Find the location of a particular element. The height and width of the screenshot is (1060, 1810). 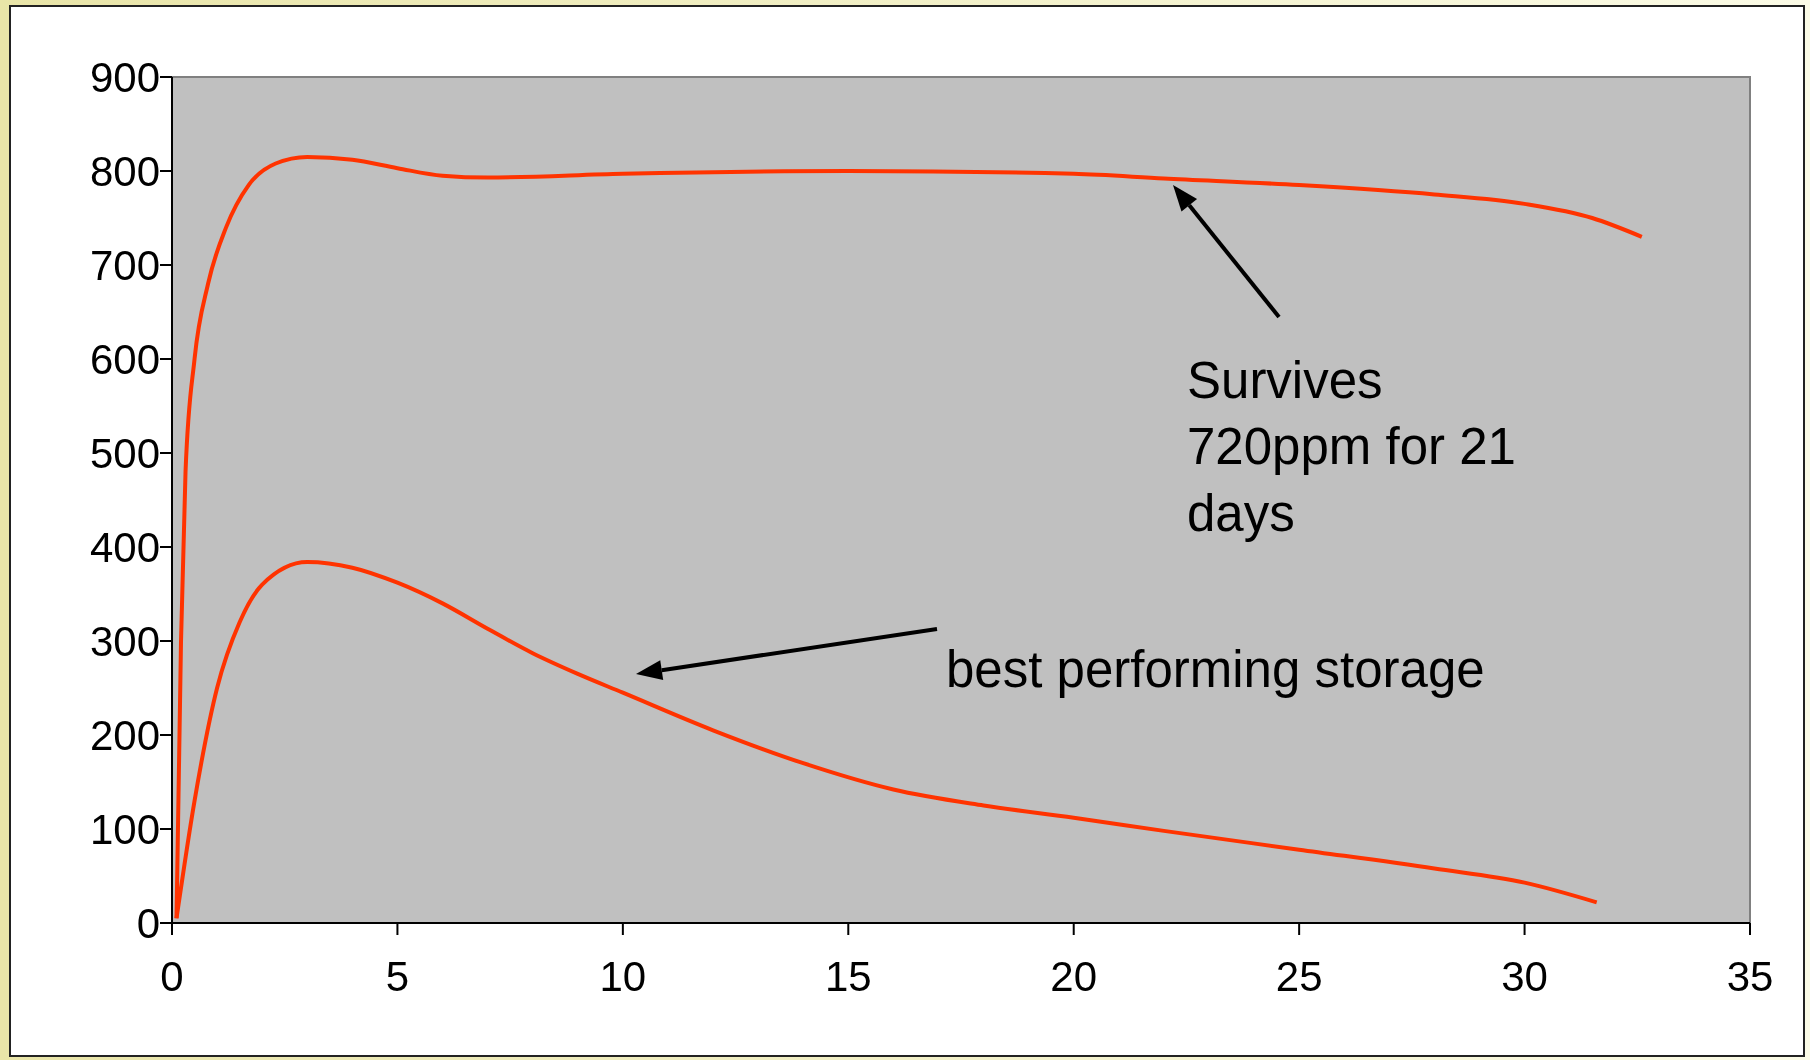

annotation: Survives 720ppm for 21 days is located at coordinates (1351, 447).